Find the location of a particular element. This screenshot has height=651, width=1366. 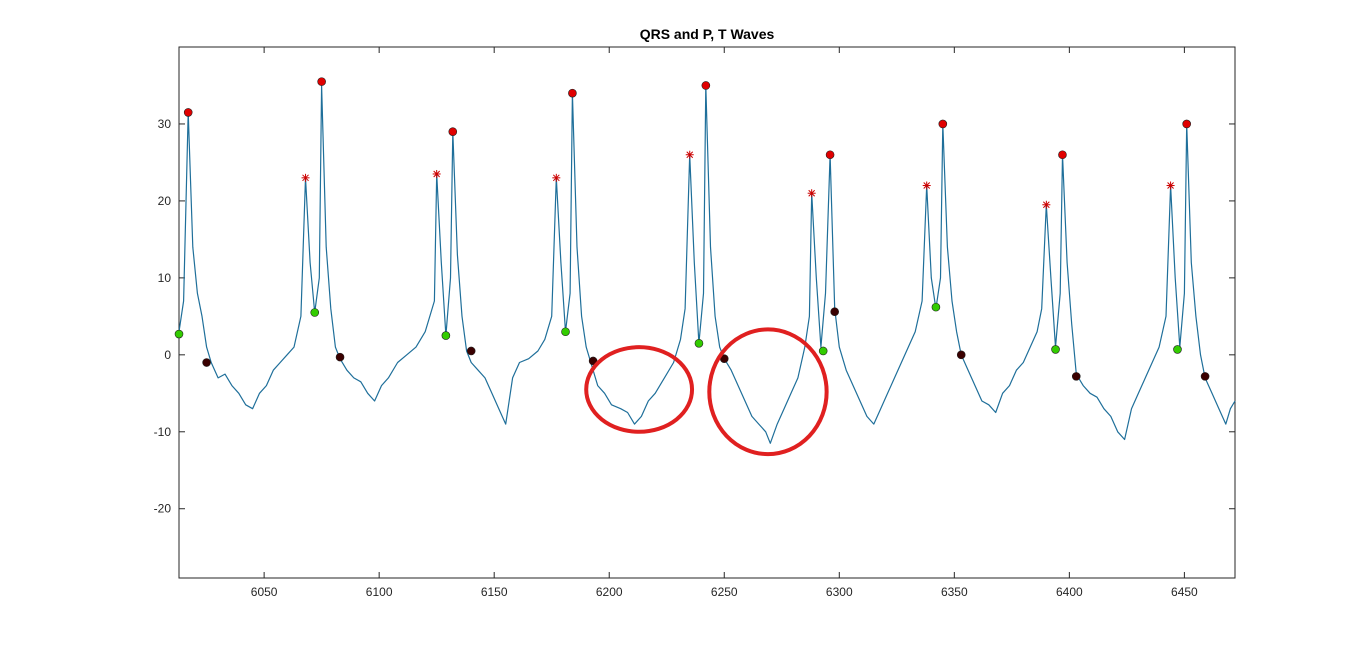

chart-title: QRS and P, T Waves is located at coordinates (707, 34).